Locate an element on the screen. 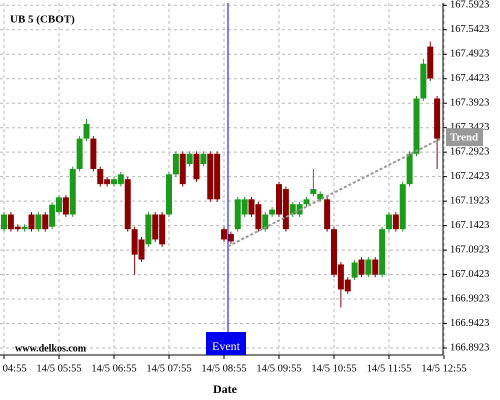 The image size is (500, 400). trend-label: Trend is located at coordinates (464, 138).